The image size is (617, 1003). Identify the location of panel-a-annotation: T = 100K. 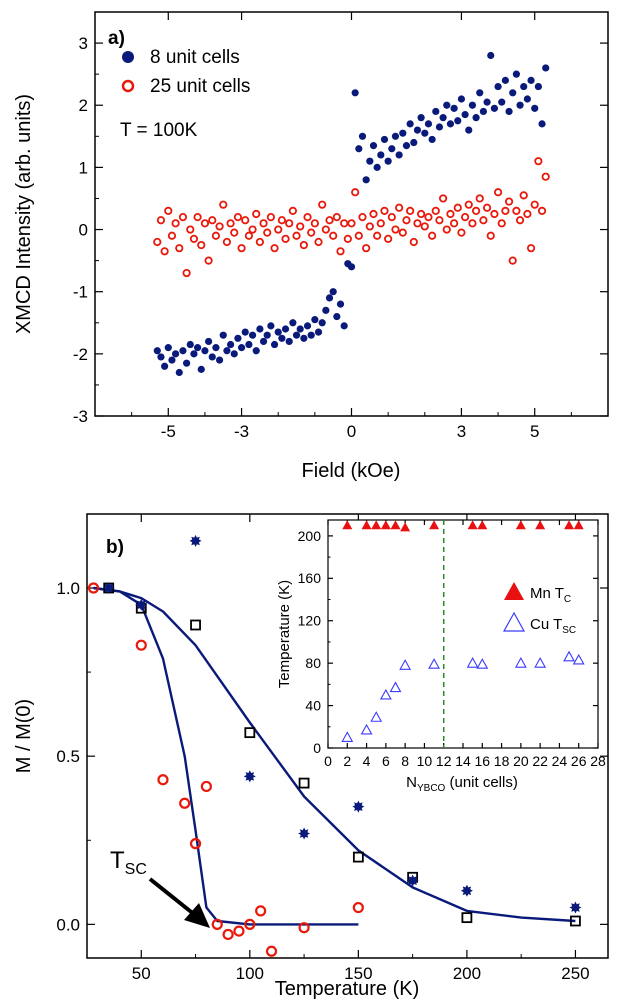
(159, 130).